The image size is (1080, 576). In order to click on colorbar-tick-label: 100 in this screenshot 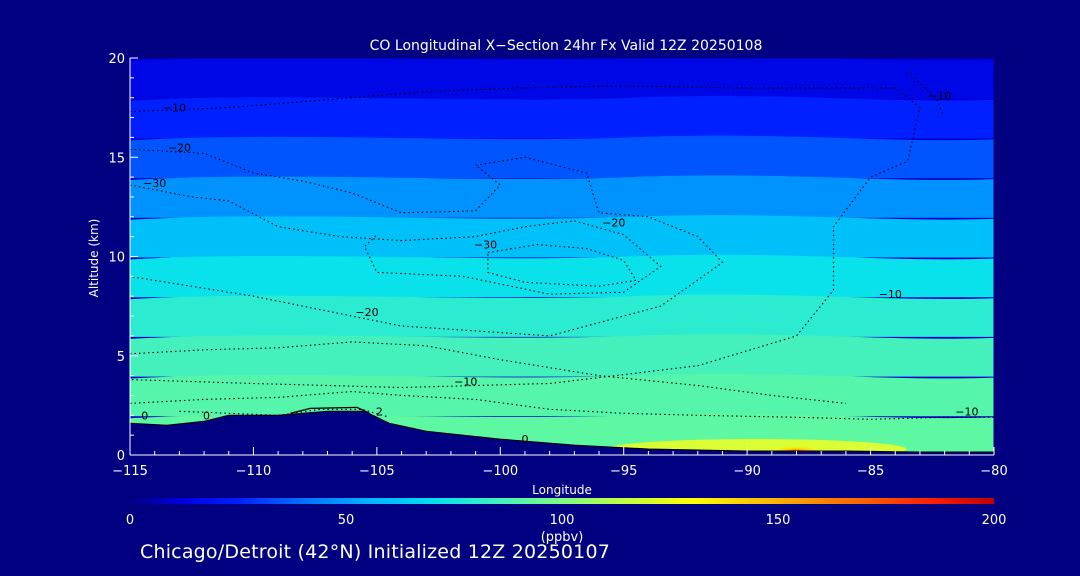, I will do `click(562, 520)`.